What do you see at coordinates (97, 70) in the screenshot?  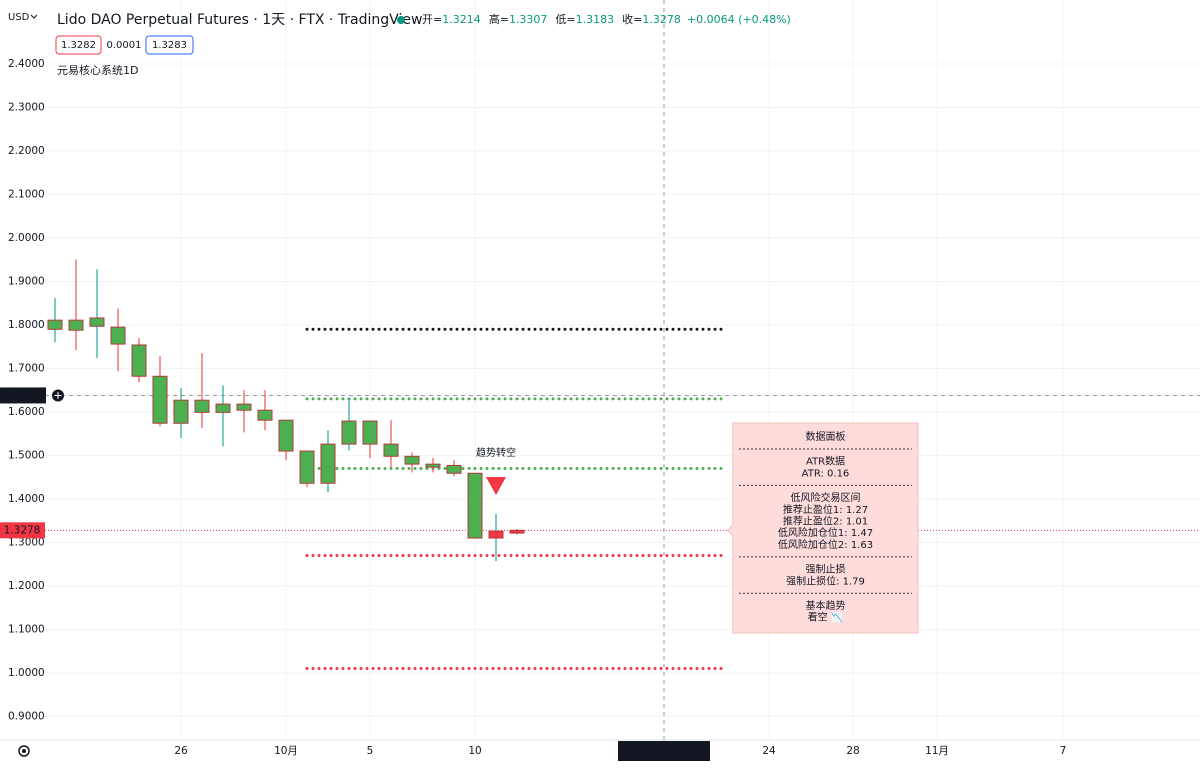 I see `indicator-name: 元易核心系统1D` at bounding box center [97, 70].